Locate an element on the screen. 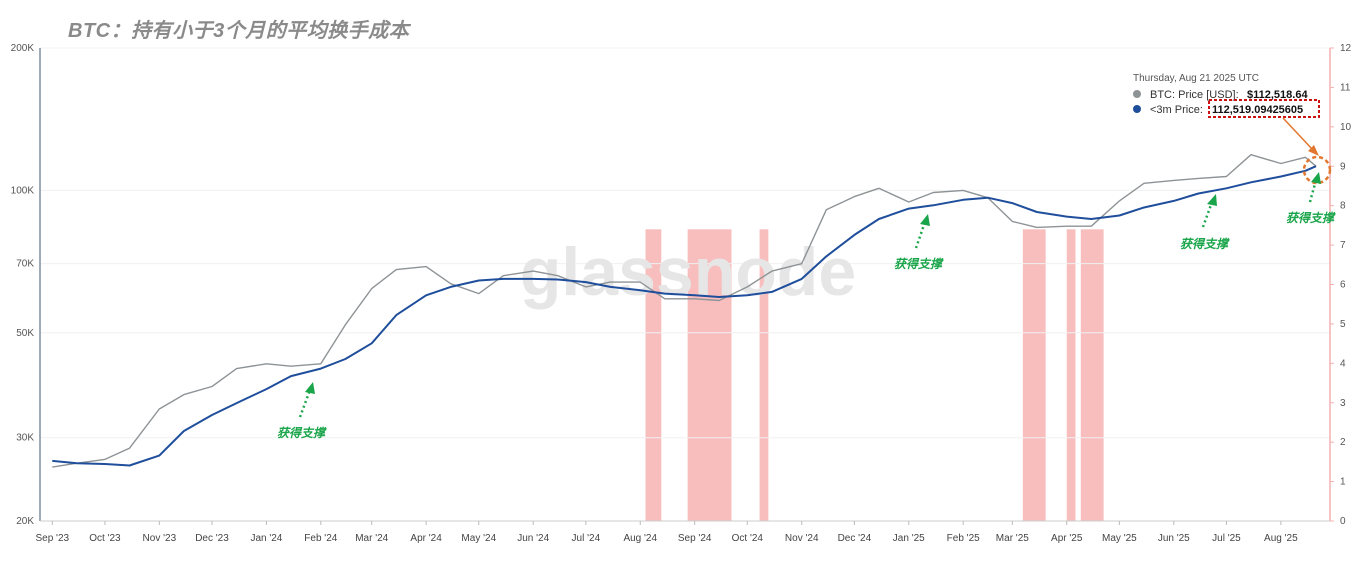 The height and width of the screenshot is (563, 1365). highlight-pointer is located at coordinates (1307, 151).